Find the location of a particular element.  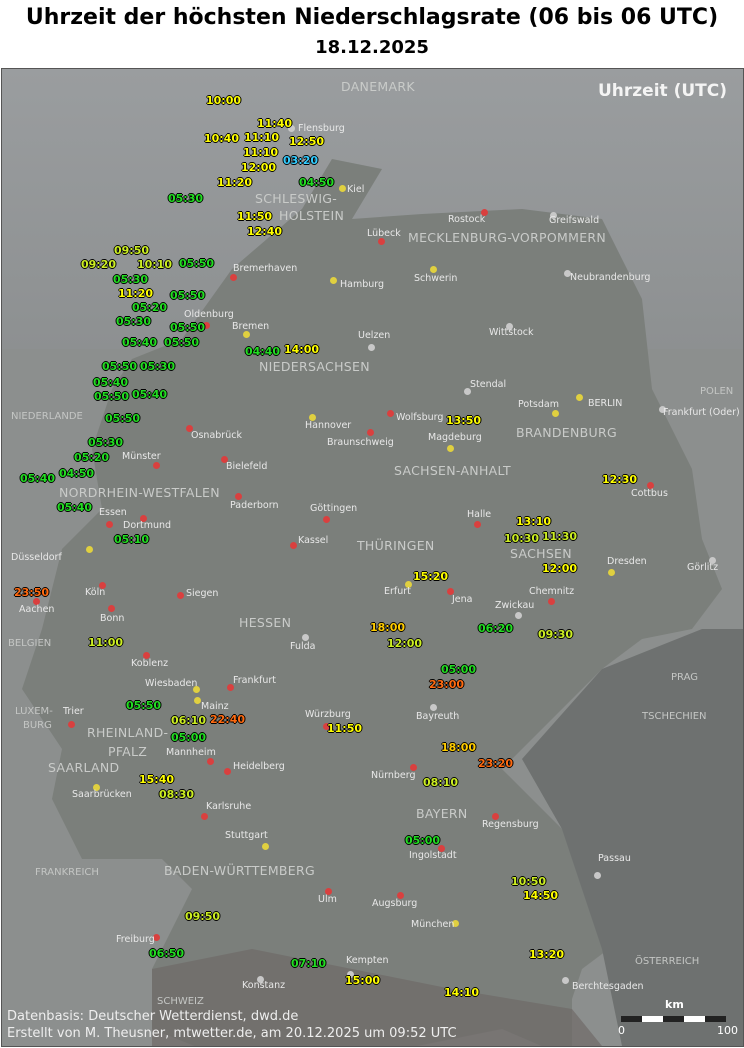

time-label: 23:50 is located at coordinates (32, 592).